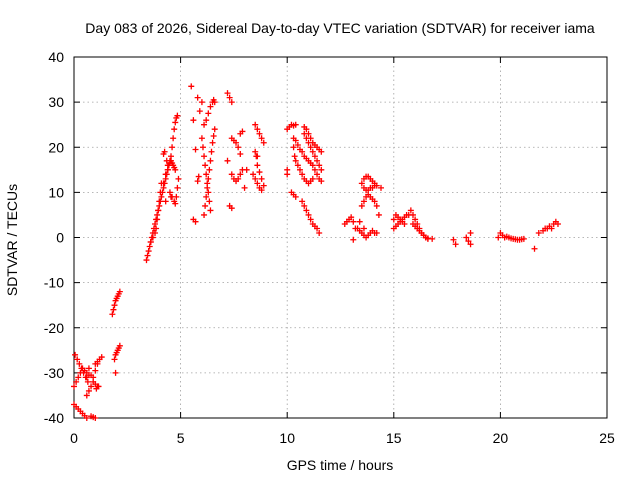 Image resolution: width=640 pixels, height=480 pixels. Describe the element at coordinates (60, 238) in the screenshot. I see `y-tick-label: 0` at that location.